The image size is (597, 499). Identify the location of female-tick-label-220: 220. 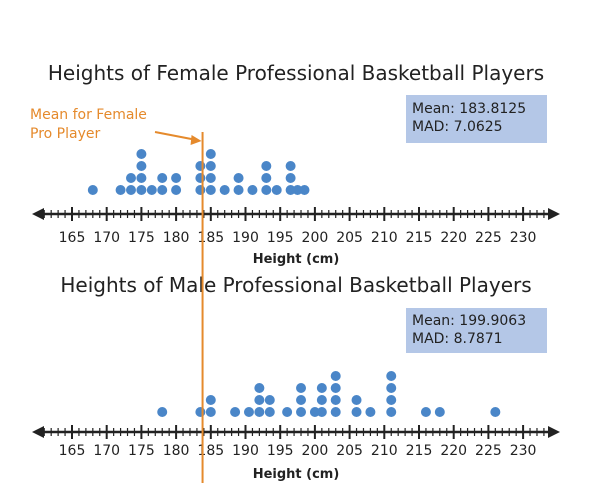
(453, 238).